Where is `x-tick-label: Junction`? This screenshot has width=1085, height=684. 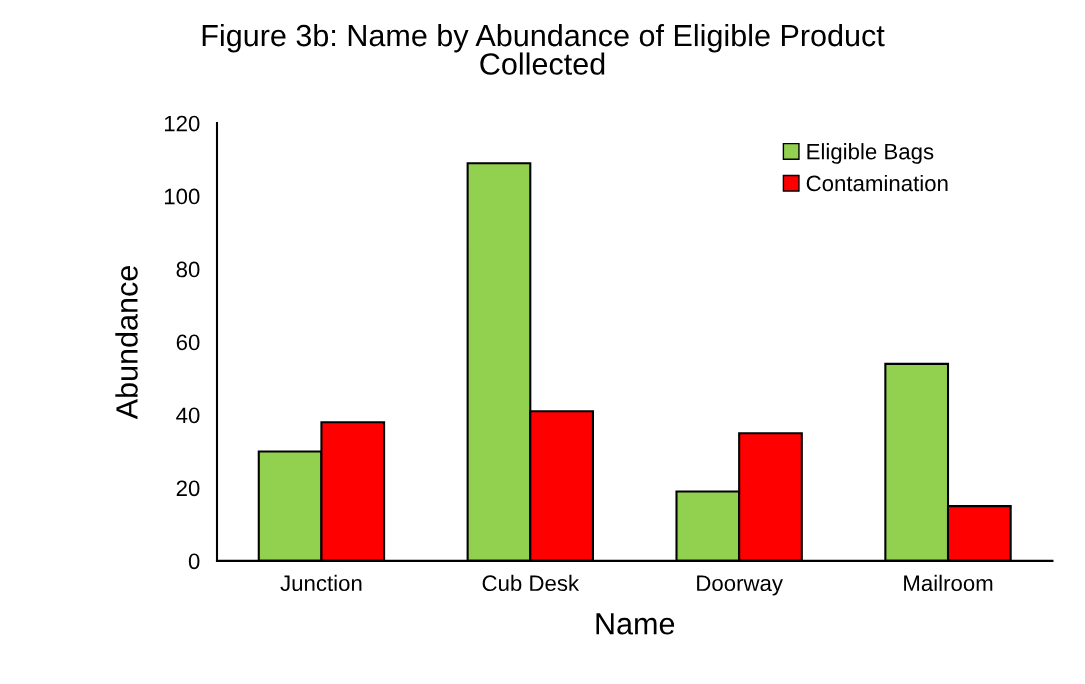 x-tick-label: Junction is located at coordinates (321, 583).